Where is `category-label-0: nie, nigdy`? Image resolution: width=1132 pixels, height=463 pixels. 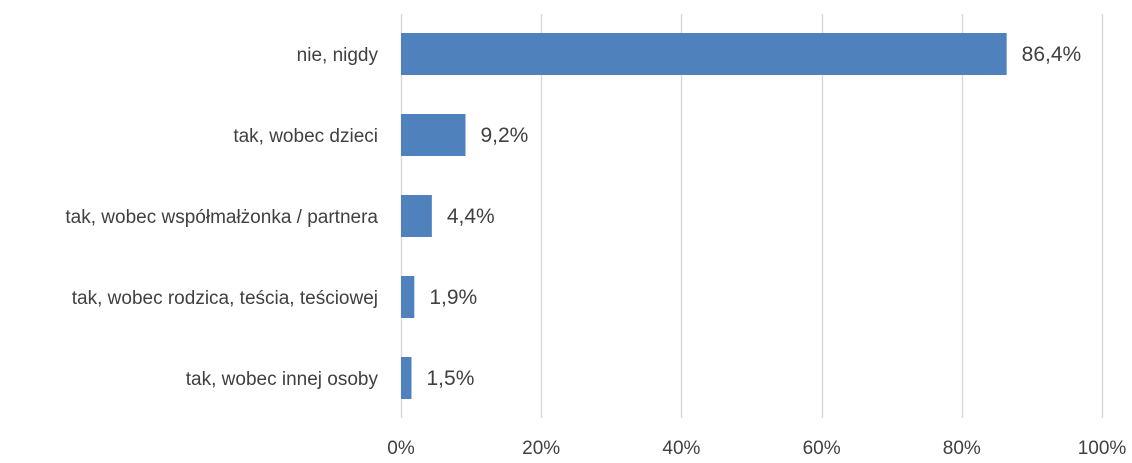
category-label-0: nie, nigdy is located at coordinates (338, 55).